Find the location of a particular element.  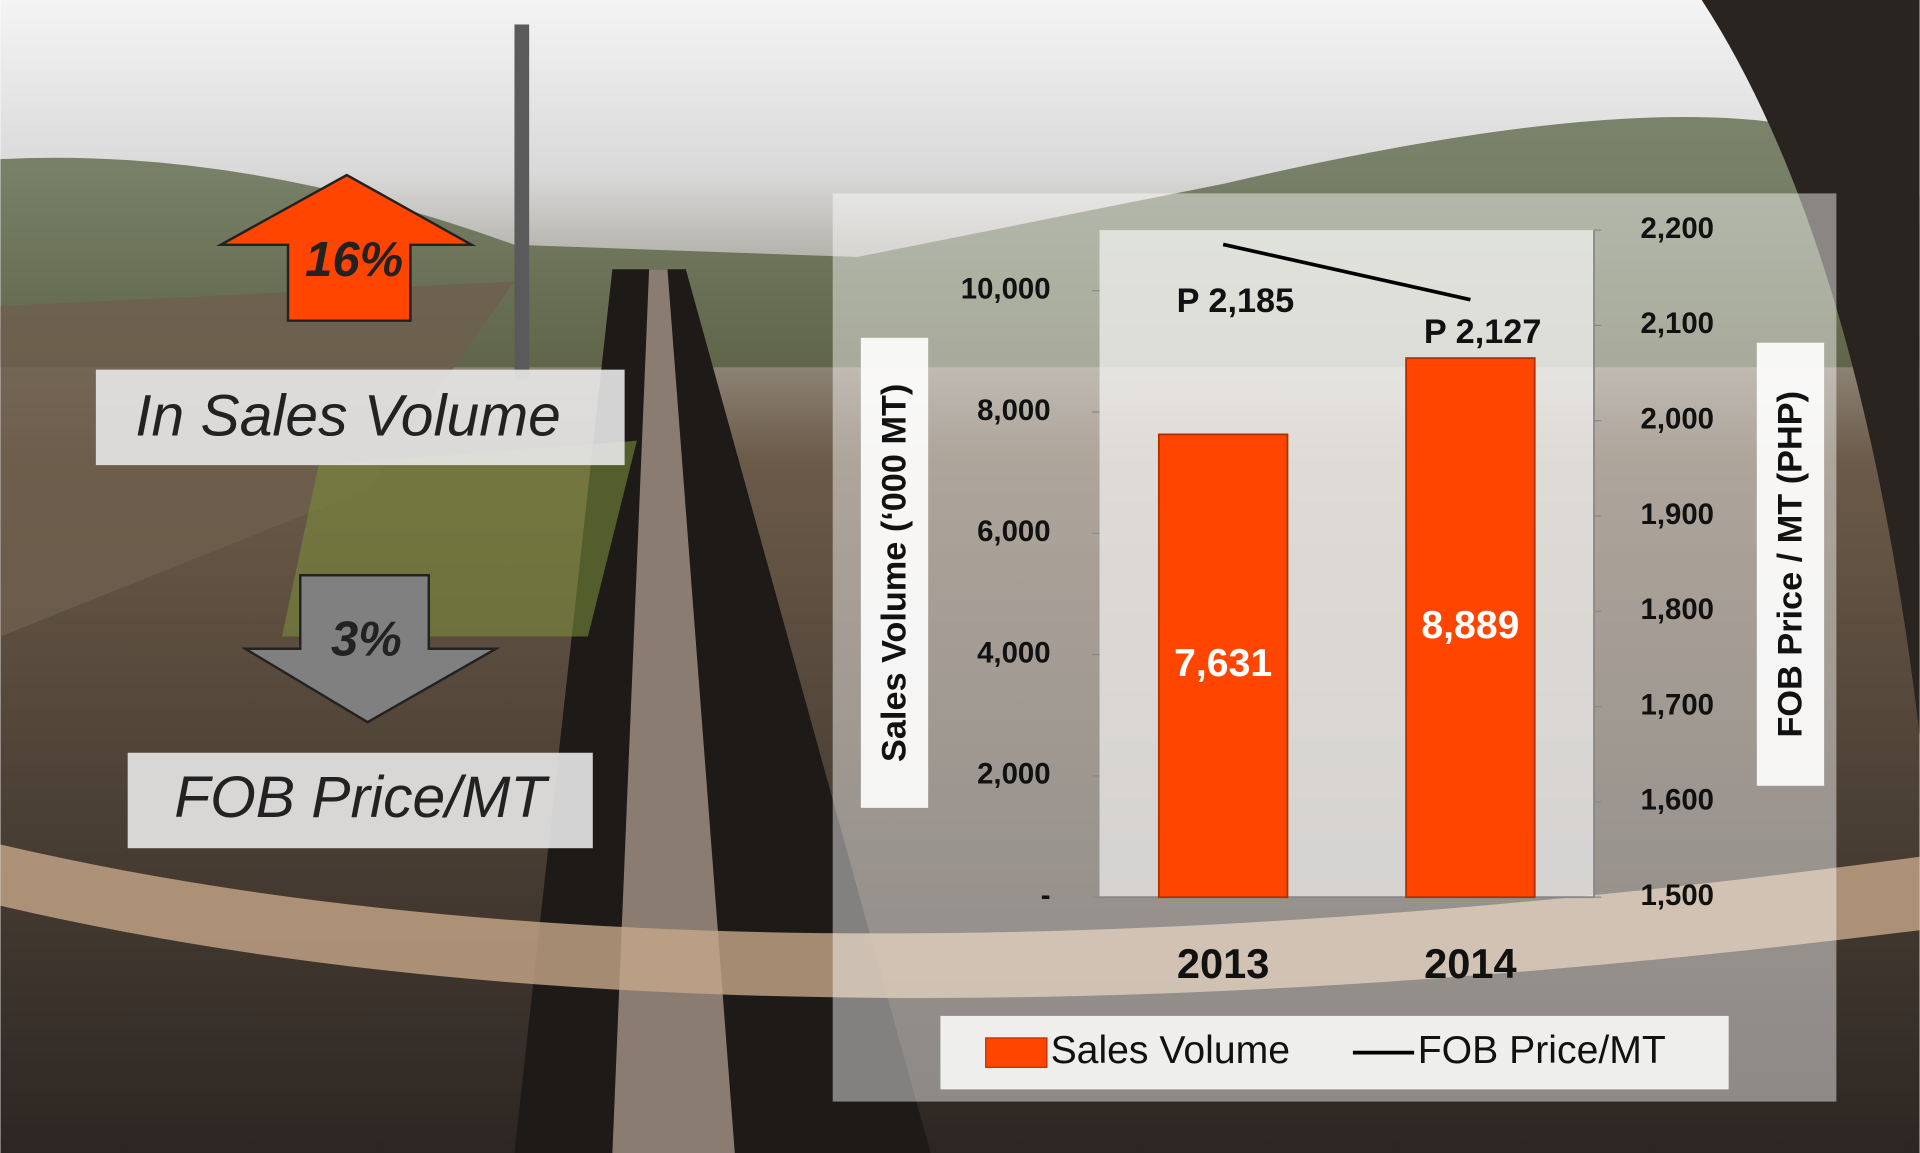

y-tick-label: 4,000 is located at coordinates (1013, 652).